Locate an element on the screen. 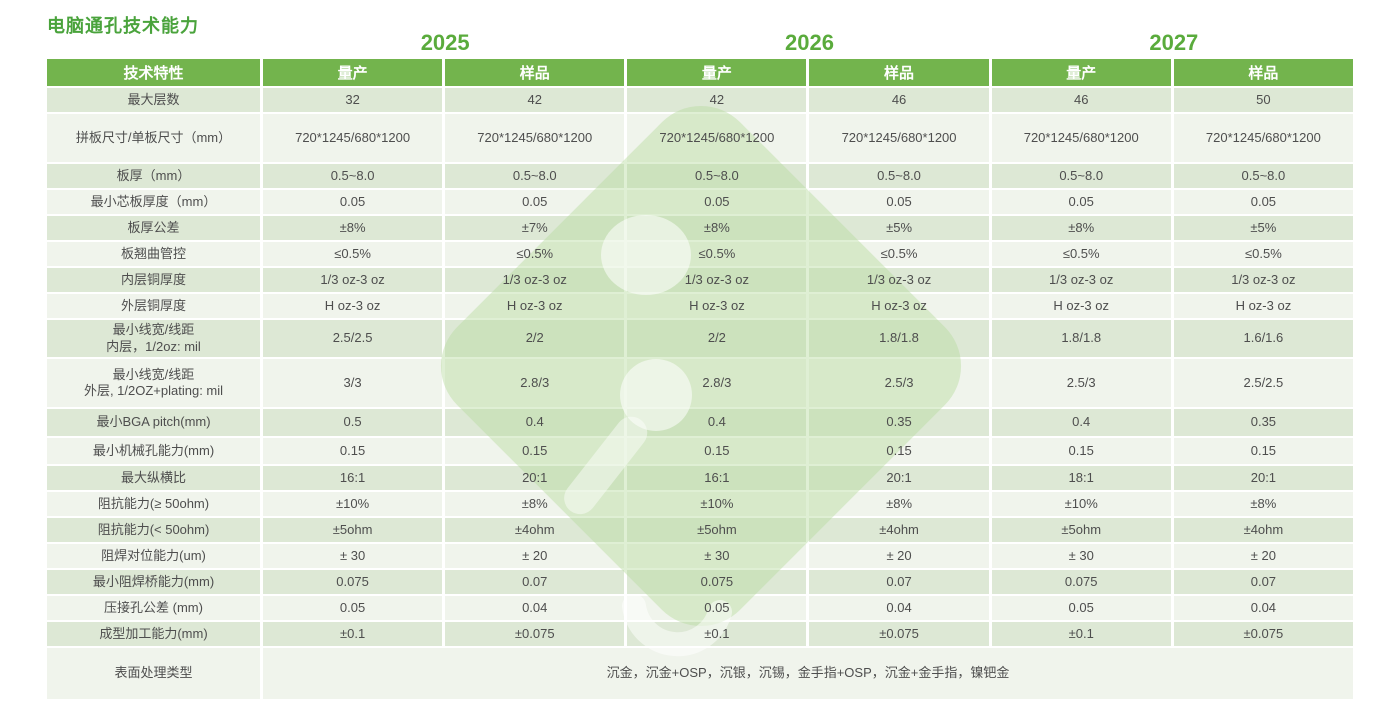 Image resolution: width=1400 pixels, height=728 pixels. table-row: 压接孔公差 (mm) 0.05 0.04 0.05 0.04 0.05 0.04 is located at coordinates (700, 608).